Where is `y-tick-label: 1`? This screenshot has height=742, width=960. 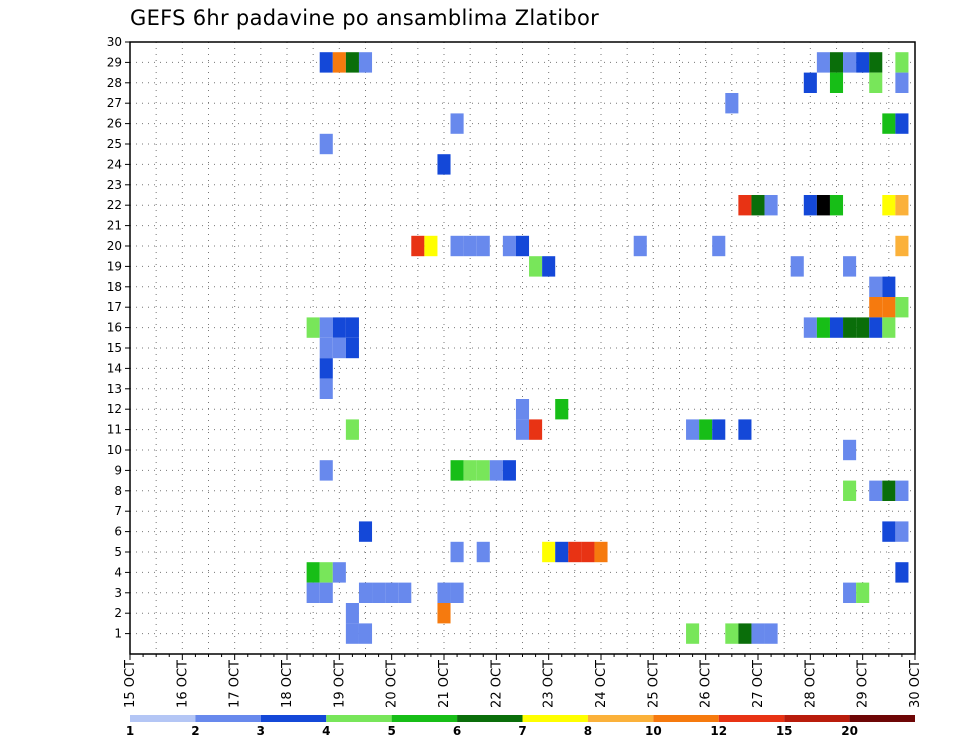 y-tick-label: 1 is located at coordinates (118, 634).